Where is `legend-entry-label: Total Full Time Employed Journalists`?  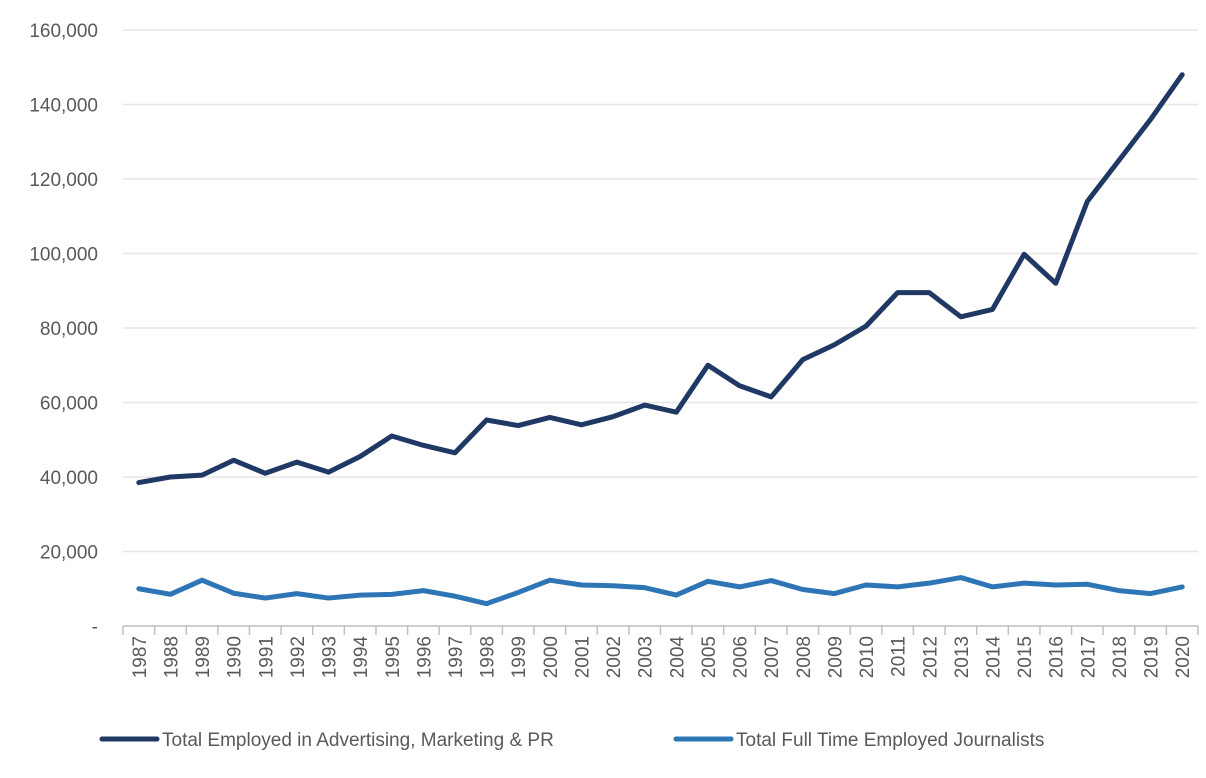
legend-entry-label: Total Full Time Employed Journalists is located at coordinates (890, 740).